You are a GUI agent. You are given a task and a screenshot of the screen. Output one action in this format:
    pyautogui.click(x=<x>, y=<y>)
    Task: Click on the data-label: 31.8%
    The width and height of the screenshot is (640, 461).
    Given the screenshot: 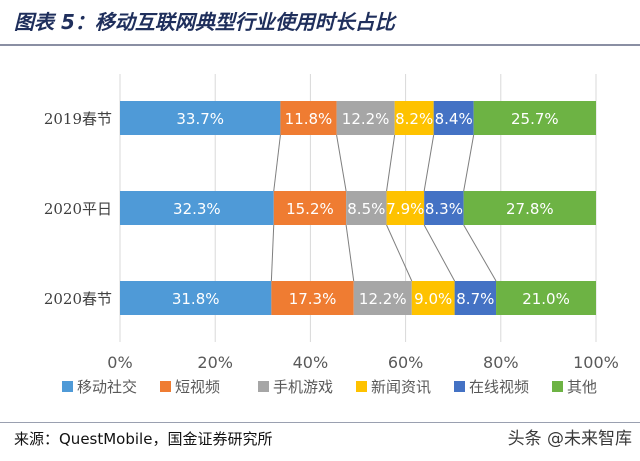 What is the action you would take?
    pyautogui.click(x=196, y=299)
    